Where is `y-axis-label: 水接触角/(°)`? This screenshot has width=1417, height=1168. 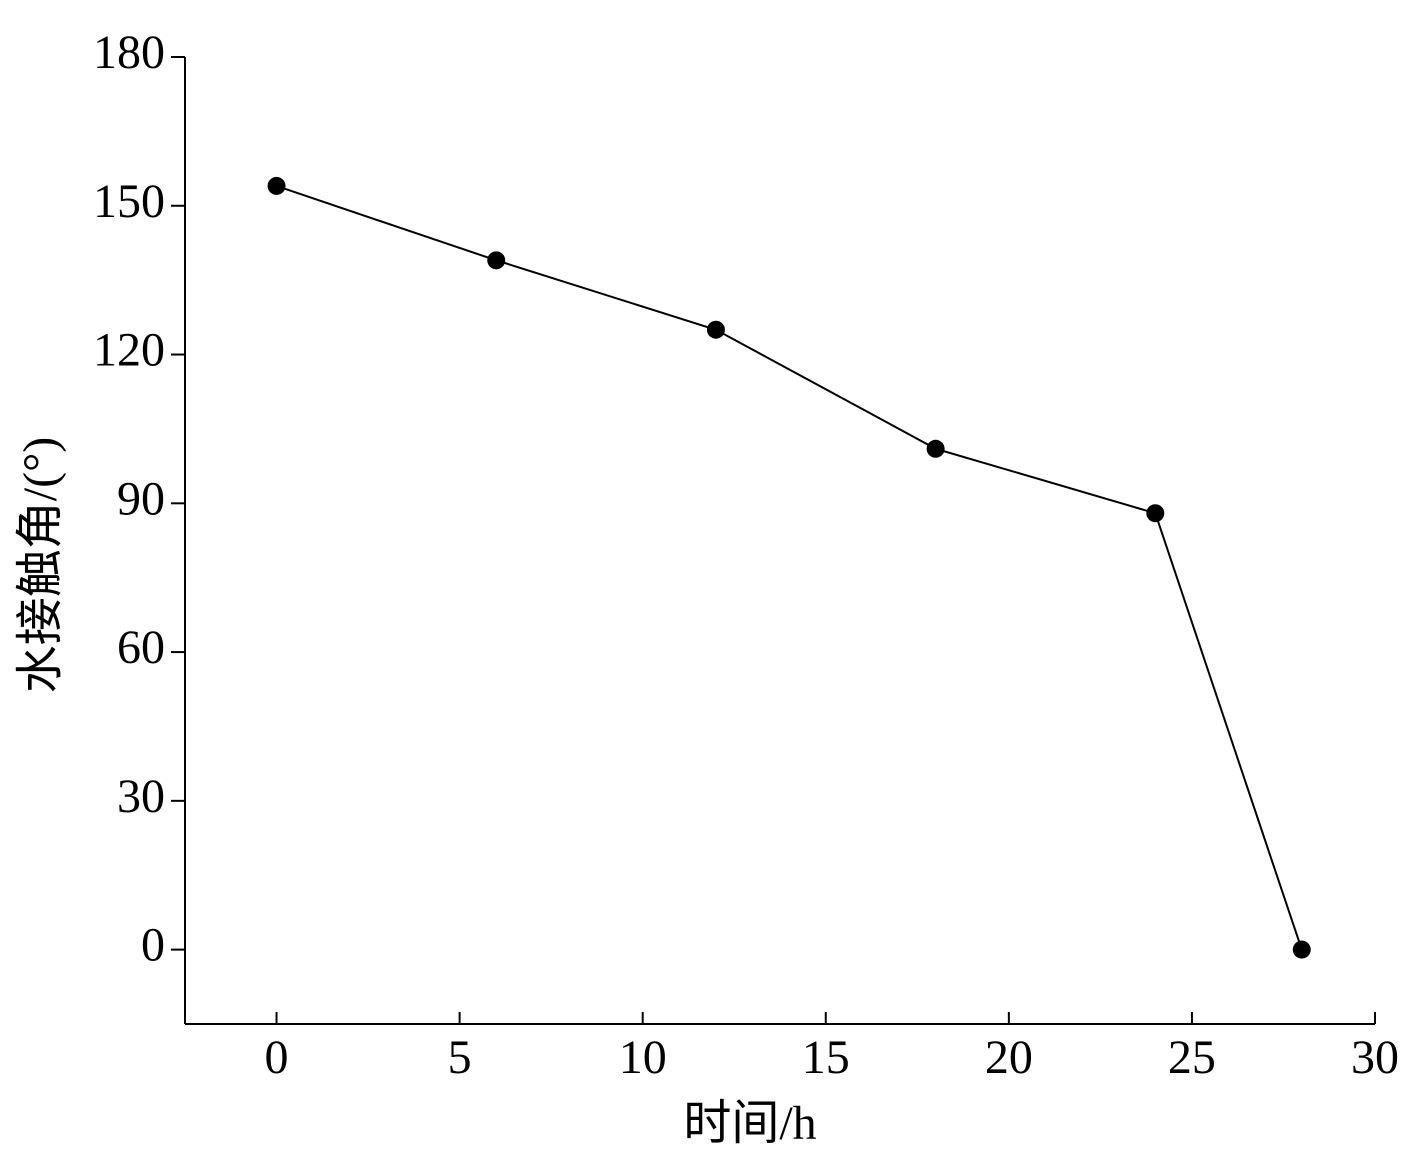
y-axis-label: 水接触角/(°) is located at coordinates (40, 565).